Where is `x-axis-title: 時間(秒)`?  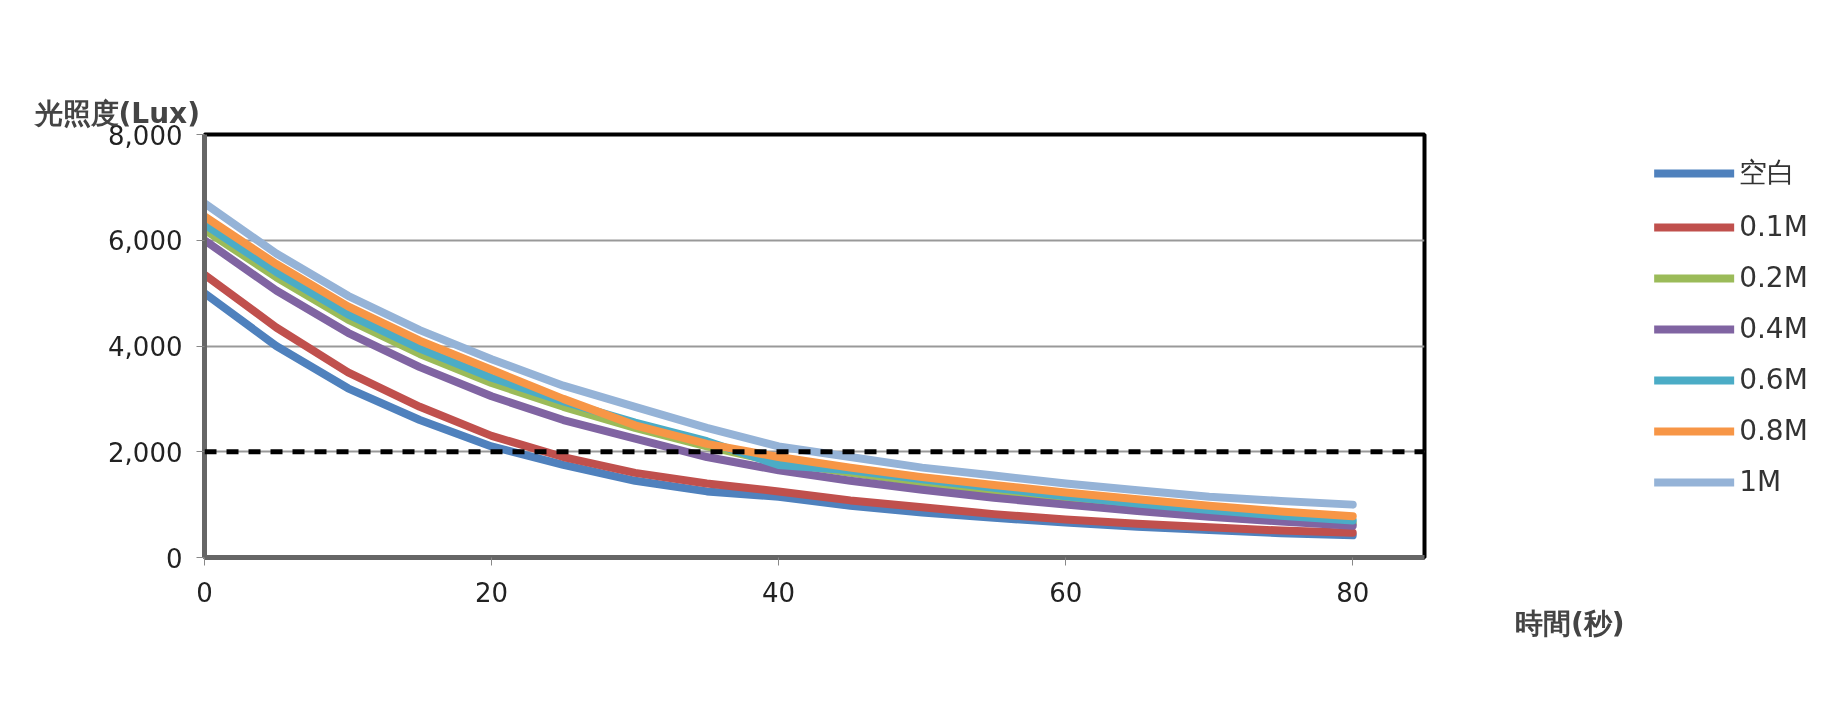 x-axis-title: 時間(秒) is located at coordinates (1569, 623).